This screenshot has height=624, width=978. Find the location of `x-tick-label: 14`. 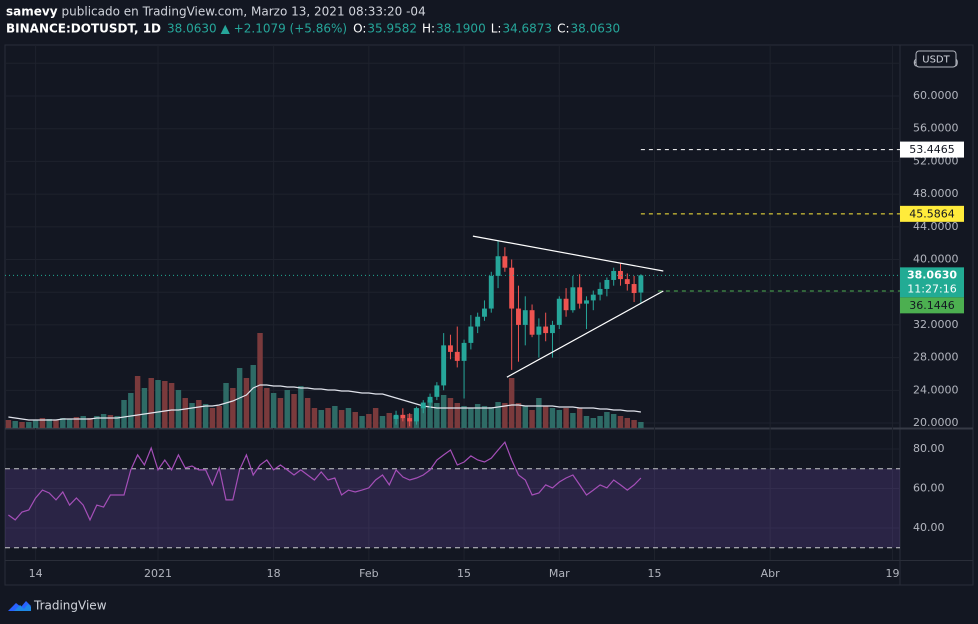

x-tick-label: 14 is located at coordinates (36, 573).